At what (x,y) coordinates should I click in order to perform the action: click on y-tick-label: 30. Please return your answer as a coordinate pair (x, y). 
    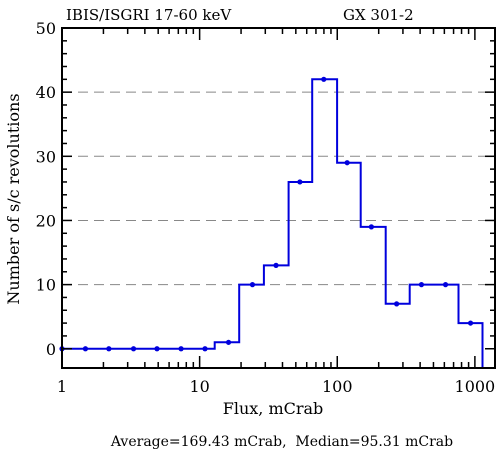
    Looking at the image, I should click on (46, 156).